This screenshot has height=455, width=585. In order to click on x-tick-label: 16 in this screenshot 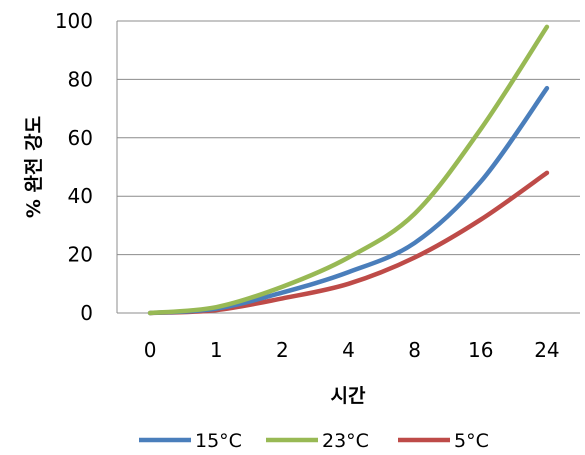, I will do `click(480, 350)`.